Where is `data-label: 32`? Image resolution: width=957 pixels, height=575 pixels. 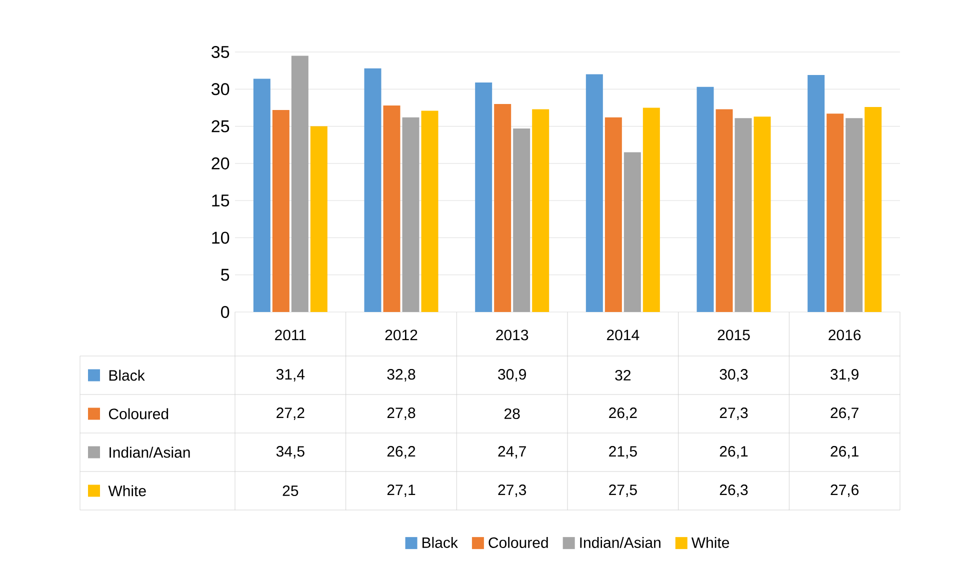 data-label: 32 is located at coordinates (623, 375).